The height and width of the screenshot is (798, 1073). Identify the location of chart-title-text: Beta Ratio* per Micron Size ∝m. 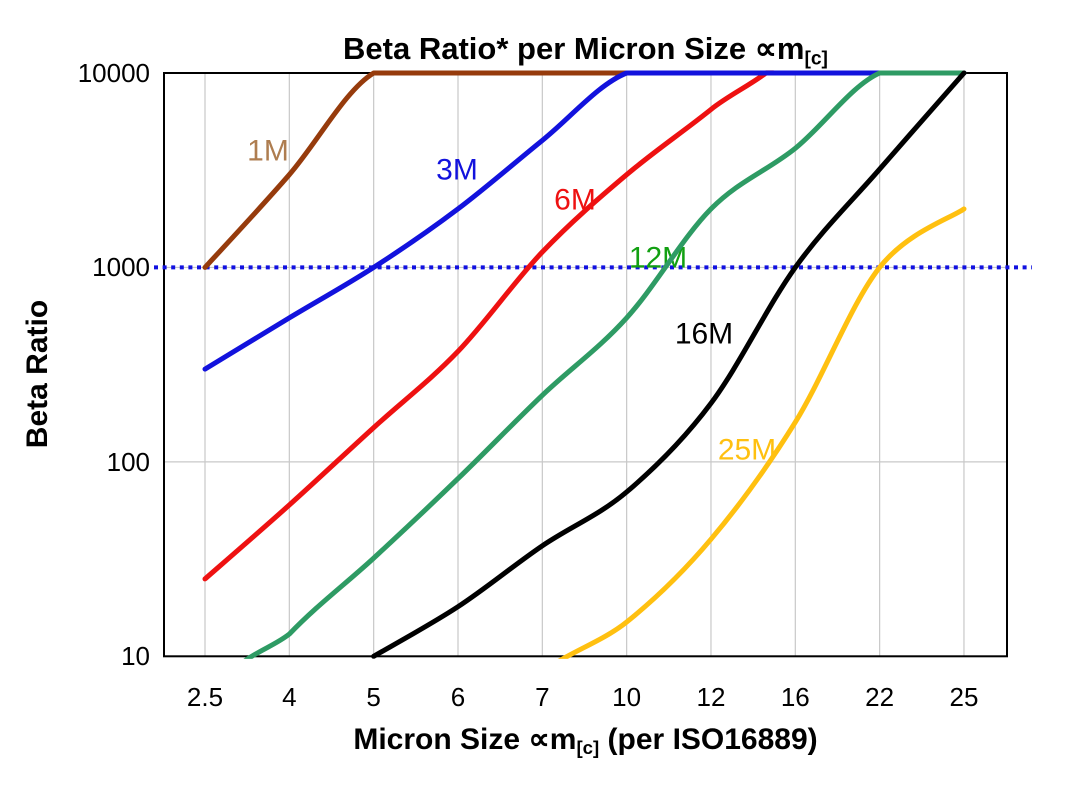
(574, 48).